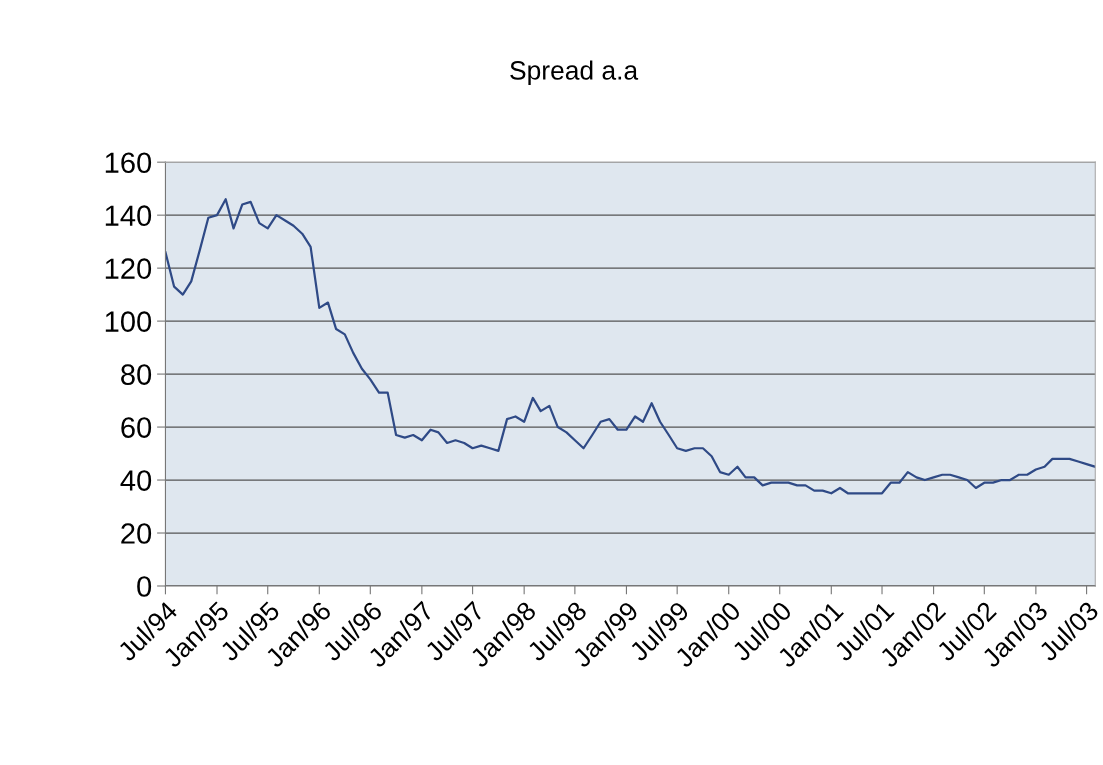 The width and height of the screenshot is (1103, 765). I want to click on chart-title: Spread a.a, so click(574, 72).